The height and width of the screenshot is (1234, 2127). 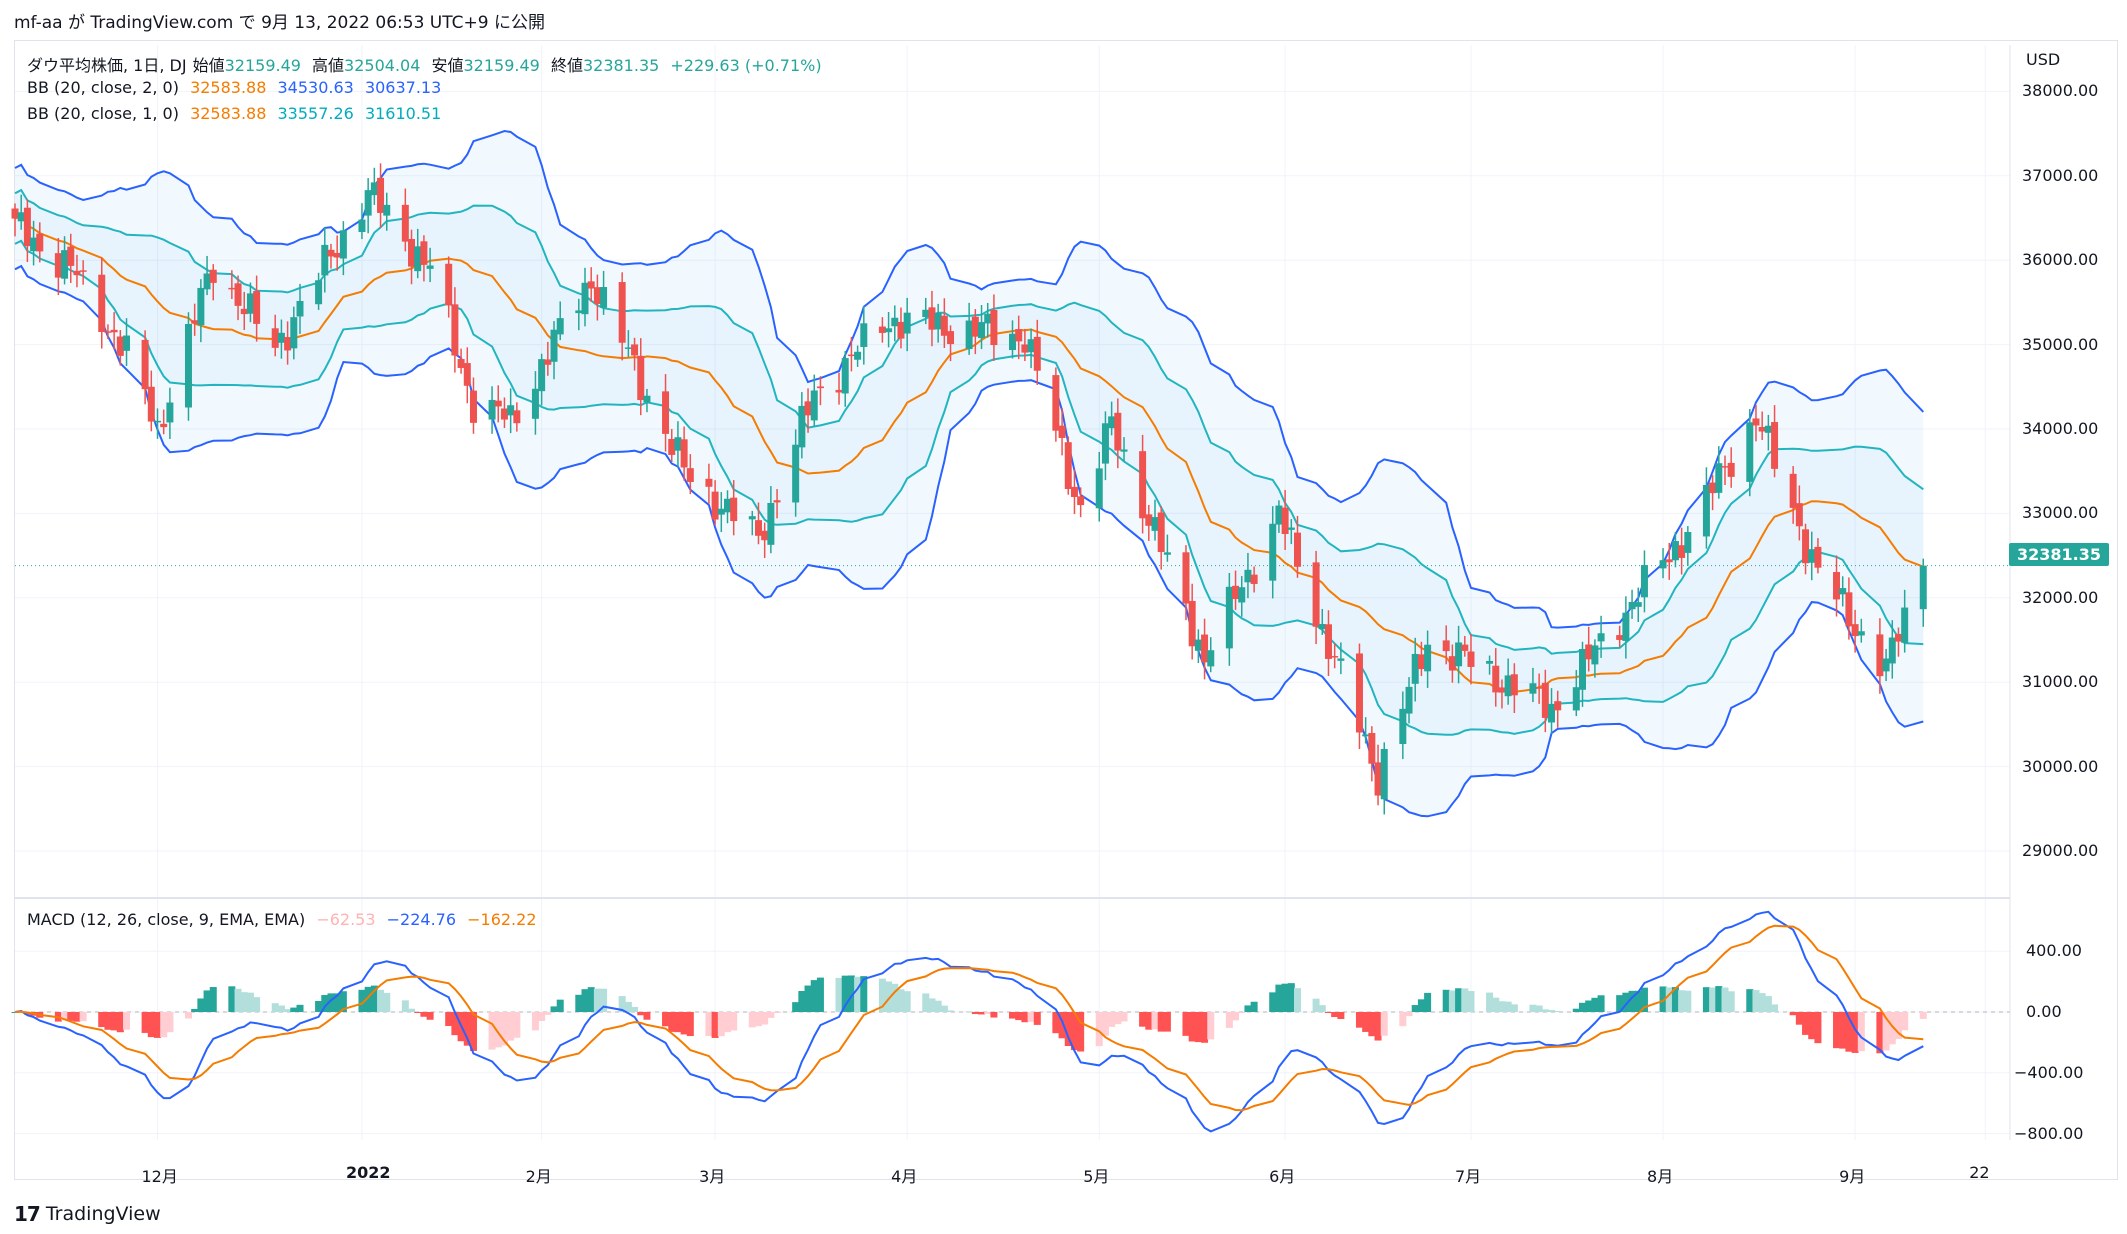 I want to click on price-tick-label: 29000.00, so click(x=2060, y=850).